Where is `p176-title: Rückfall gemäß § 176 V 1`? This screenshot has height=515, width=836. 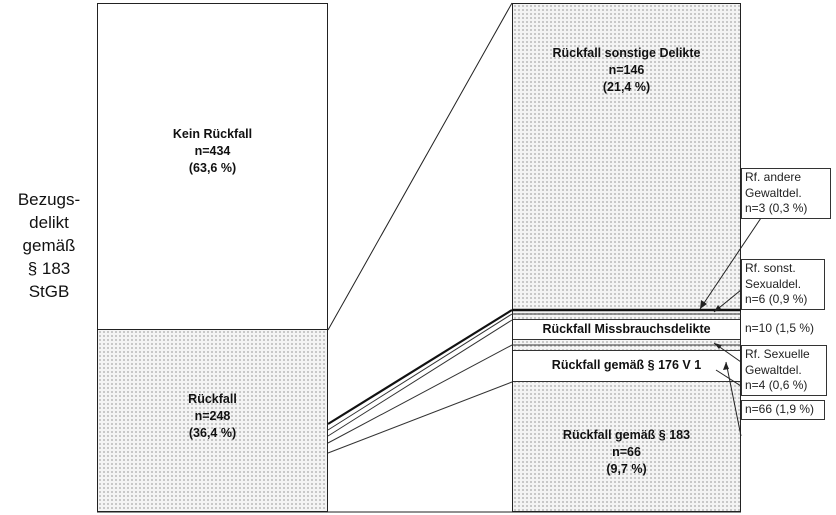
p176-title: Rückfall gemäß § 176 V 1 is located at coordinates (626, 365).